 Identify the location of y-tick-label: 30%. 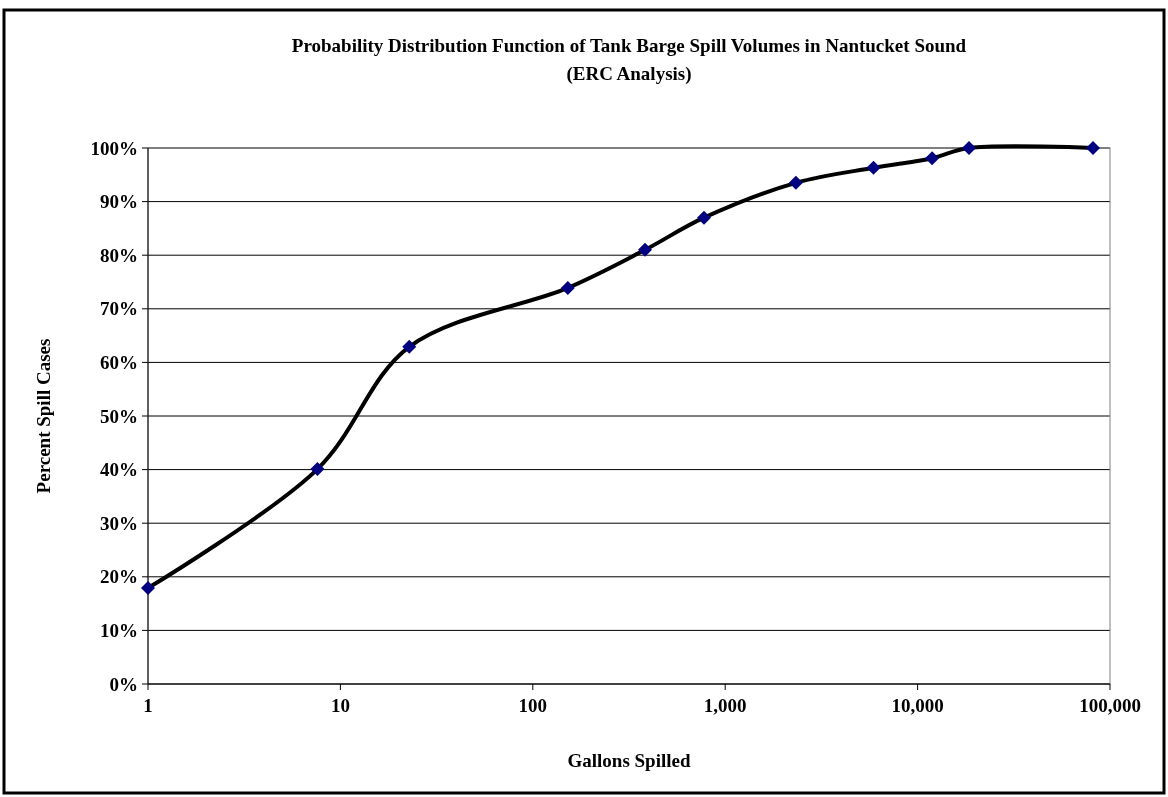
(119, 523).